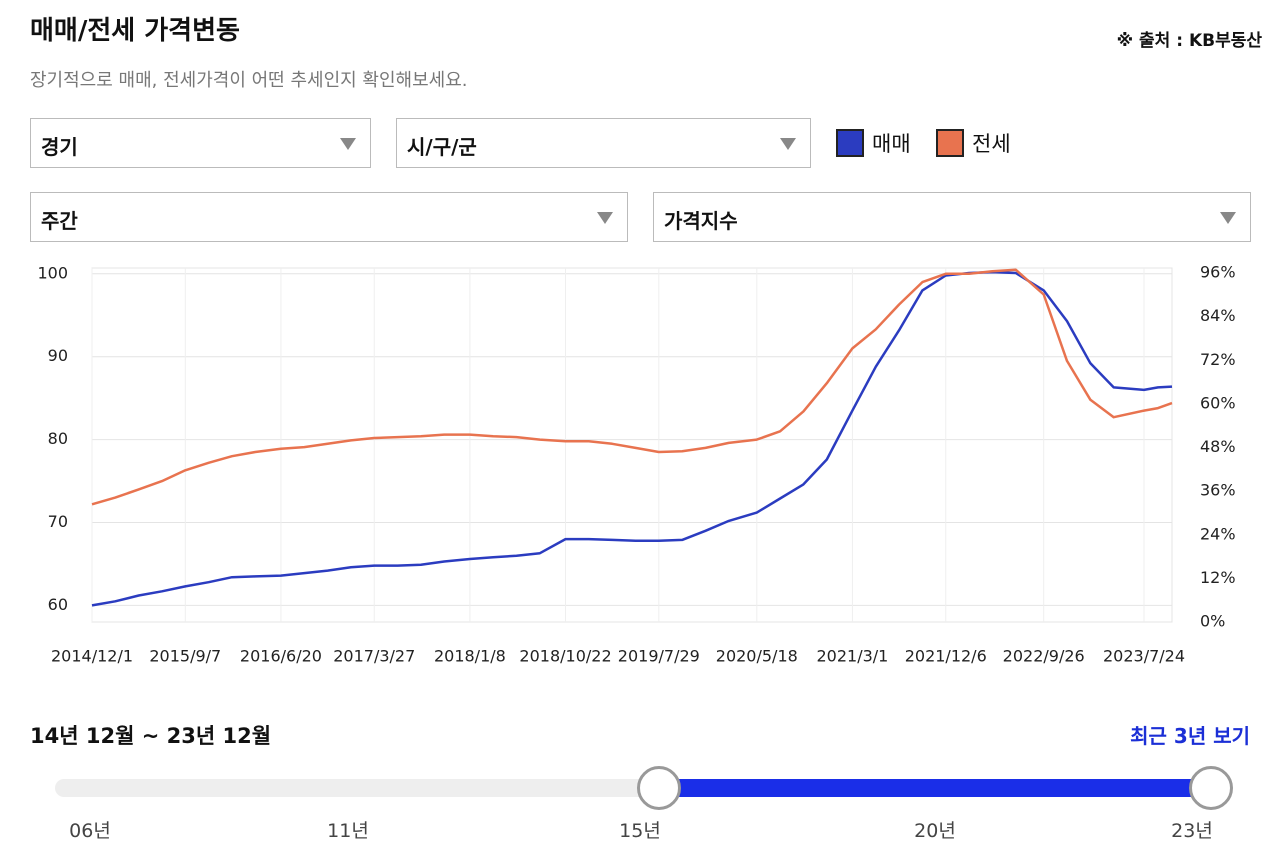 The height and width of the screenshot is (868, 1280). I want to click on y-tick-label: 80, so click(58, 438).